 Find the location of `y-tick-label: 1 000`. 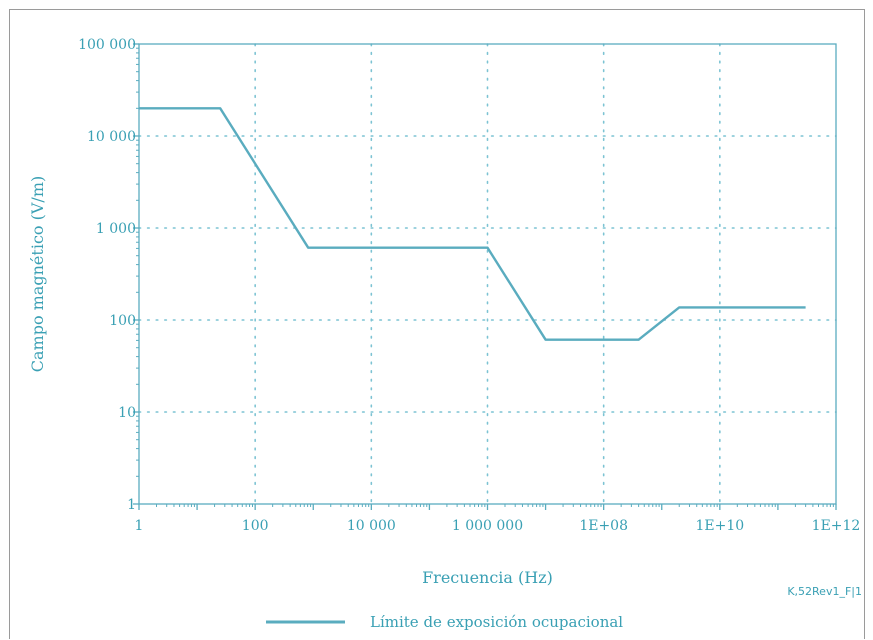

y-tick-label: 1 000 is located at coordinates (116, 229).